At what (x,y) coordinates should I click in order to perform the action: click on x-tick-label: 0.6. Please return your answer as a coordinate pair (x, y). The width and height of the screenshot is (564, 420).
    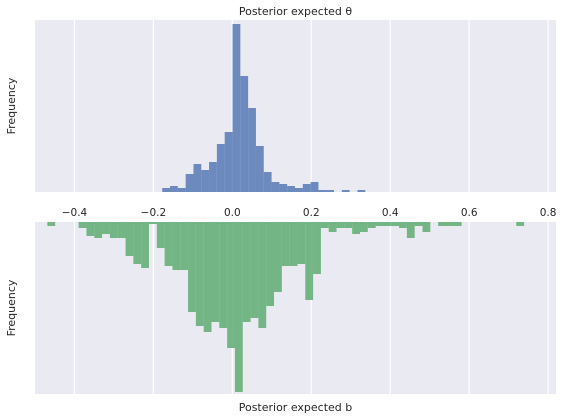
    Looking at the image, I should click on (469, 213).